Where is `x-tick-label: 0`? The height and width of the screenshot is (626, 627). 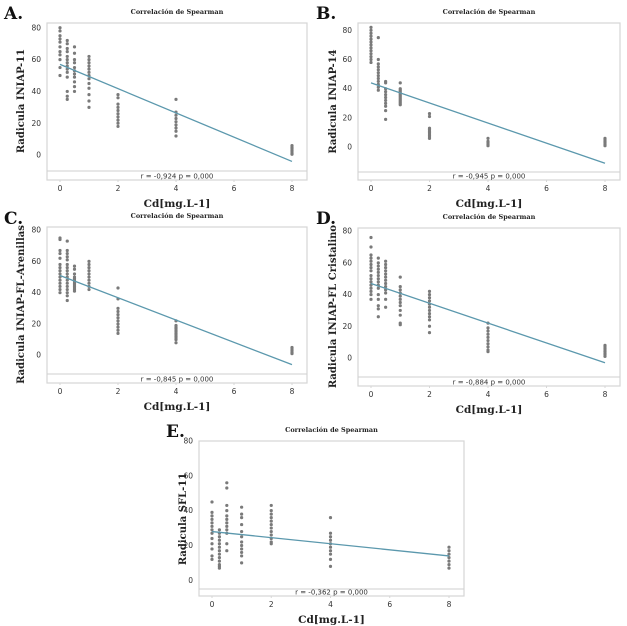 x-tick-label: 0 is located at coordinates (212, 604).